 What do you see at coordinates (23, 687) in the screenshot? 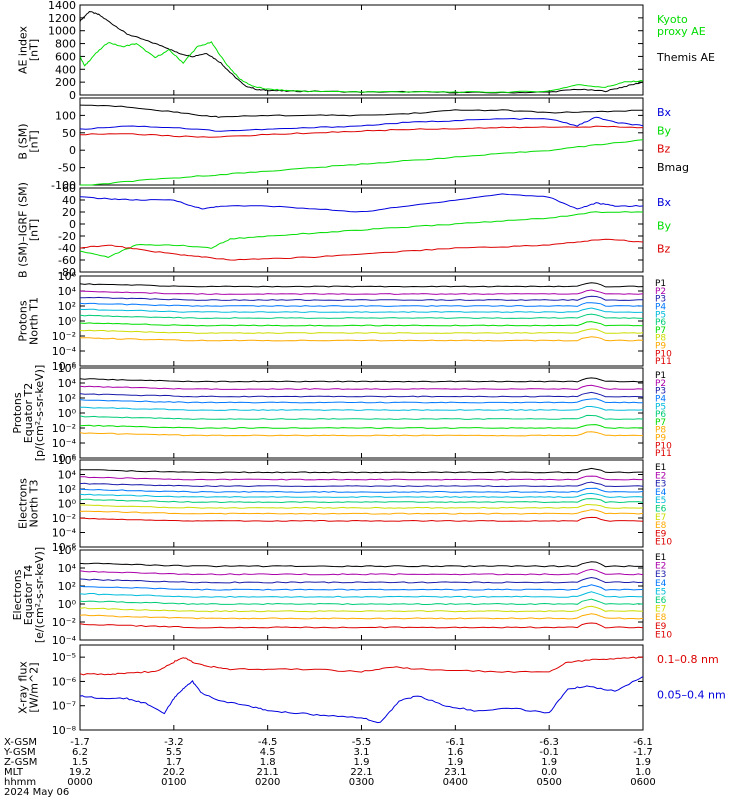
I see `y-axis-label: X-ray flux` at bounding box center [23, 687].